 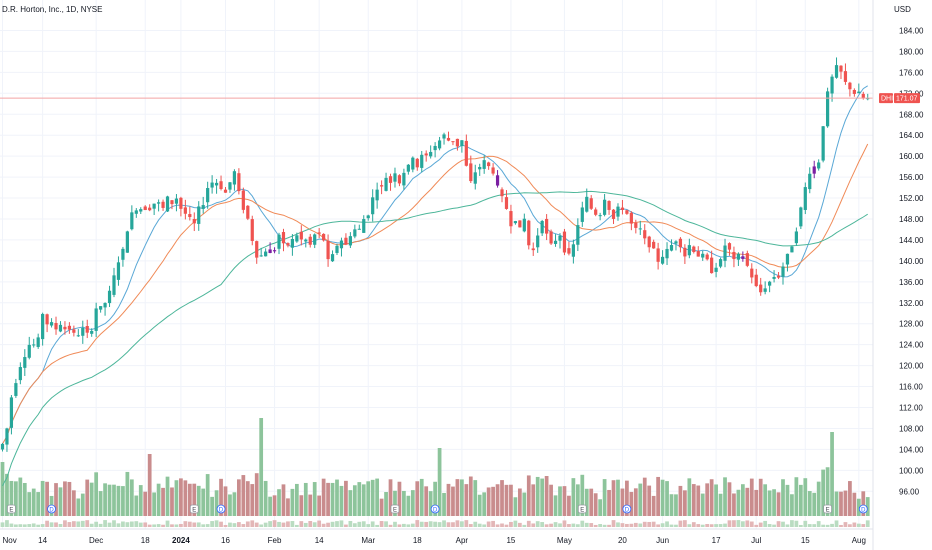 I want to click on dividend-marker: D, so click(x=435, y=509).